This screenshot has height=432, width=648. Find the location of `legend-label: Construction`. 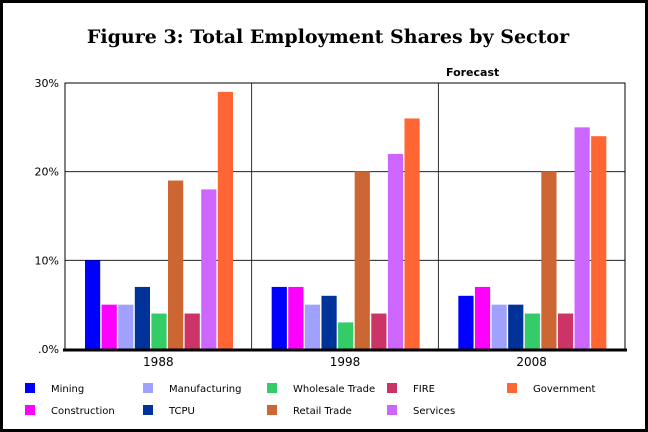

legend-label: Construction is located at coordinates (83, 411).